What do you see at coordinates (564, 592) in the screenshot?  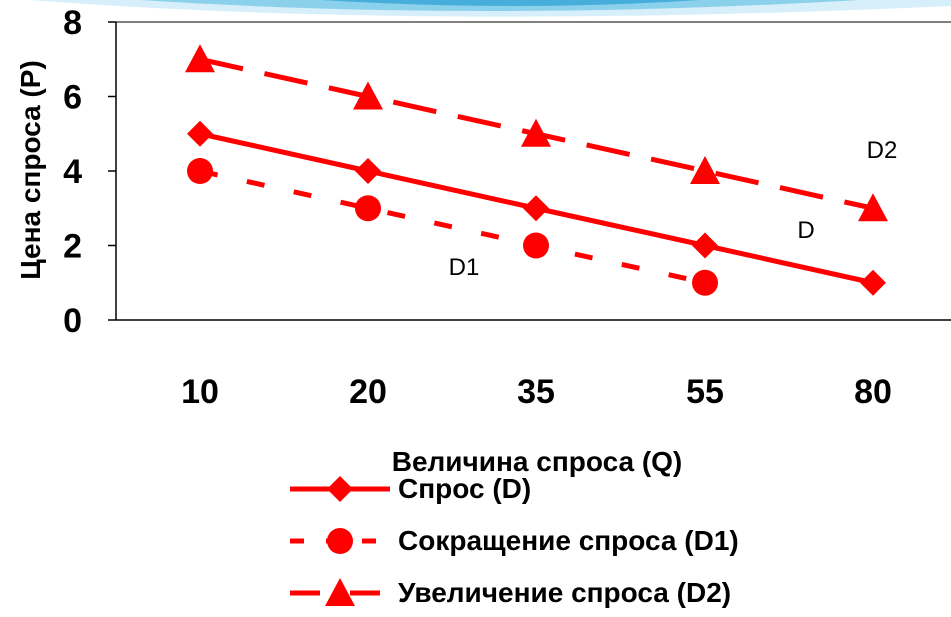 I see `legend-label-d2: Увеличение спроса (D2)` at bounding box center [564, 592].